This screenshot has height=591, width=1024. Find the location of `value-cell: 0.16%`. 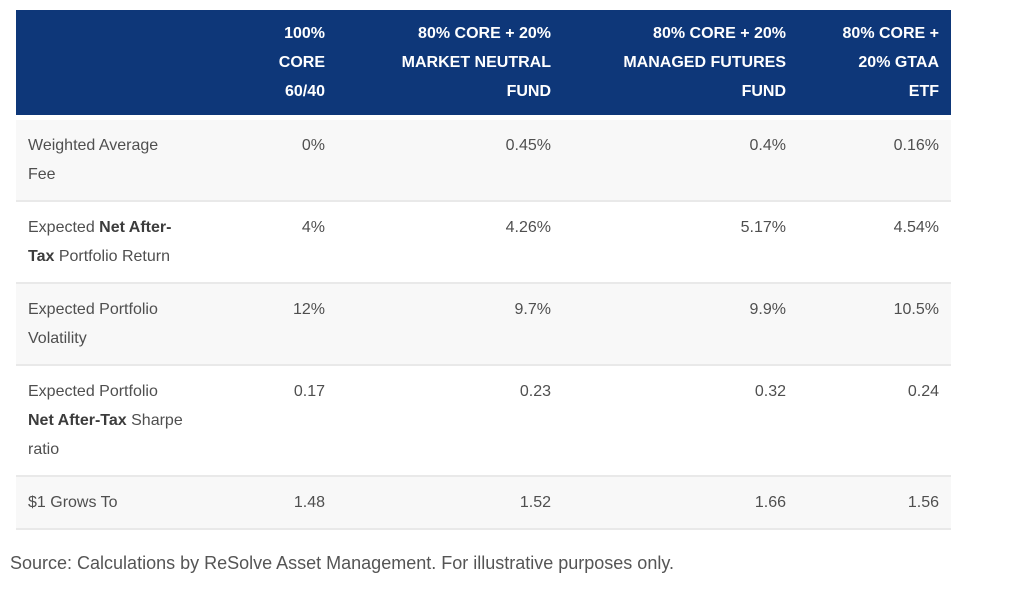

value-cell: 0.16% is located at coordinates (916, 145).